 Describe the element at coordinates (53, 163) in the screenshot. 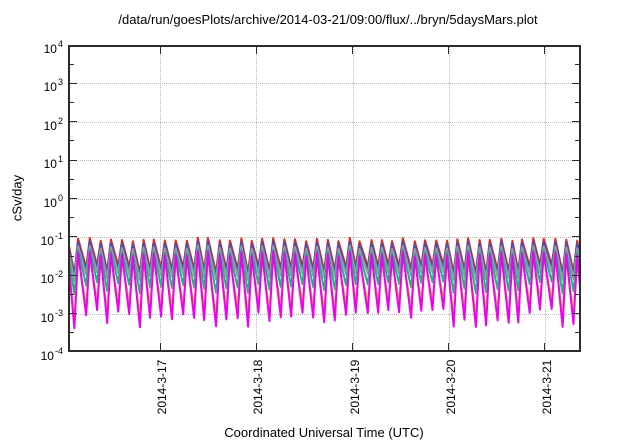

I see `y-tick-label: 10¹` at that location.